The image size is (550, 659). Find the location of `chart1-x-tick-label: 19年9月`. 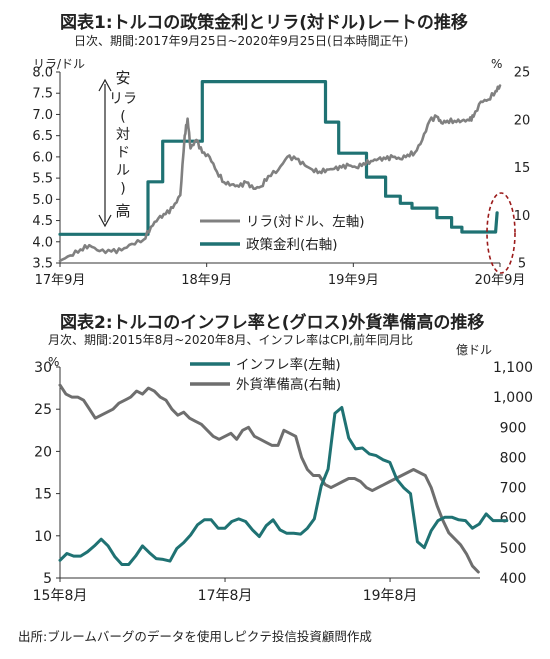

chart1-x-tick-label: 19年9月 is located at coordinates (353, 280).